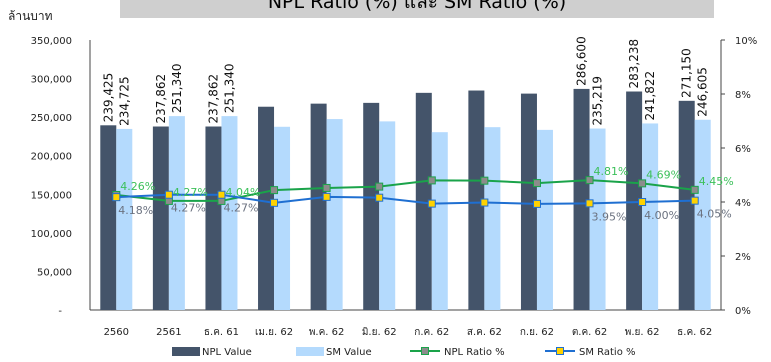 The width and height of the screenshot is (771, 362). I want to click on y2-tick-label: 2%, so click(743, 257).